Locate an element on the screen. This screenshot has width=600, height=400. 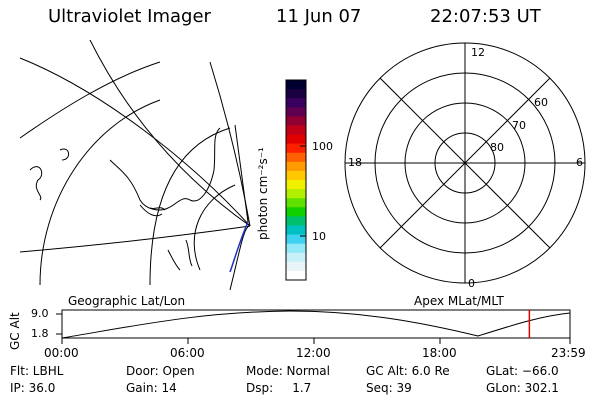
mlt-label-0: 0 is located at coordinates (471, 283).